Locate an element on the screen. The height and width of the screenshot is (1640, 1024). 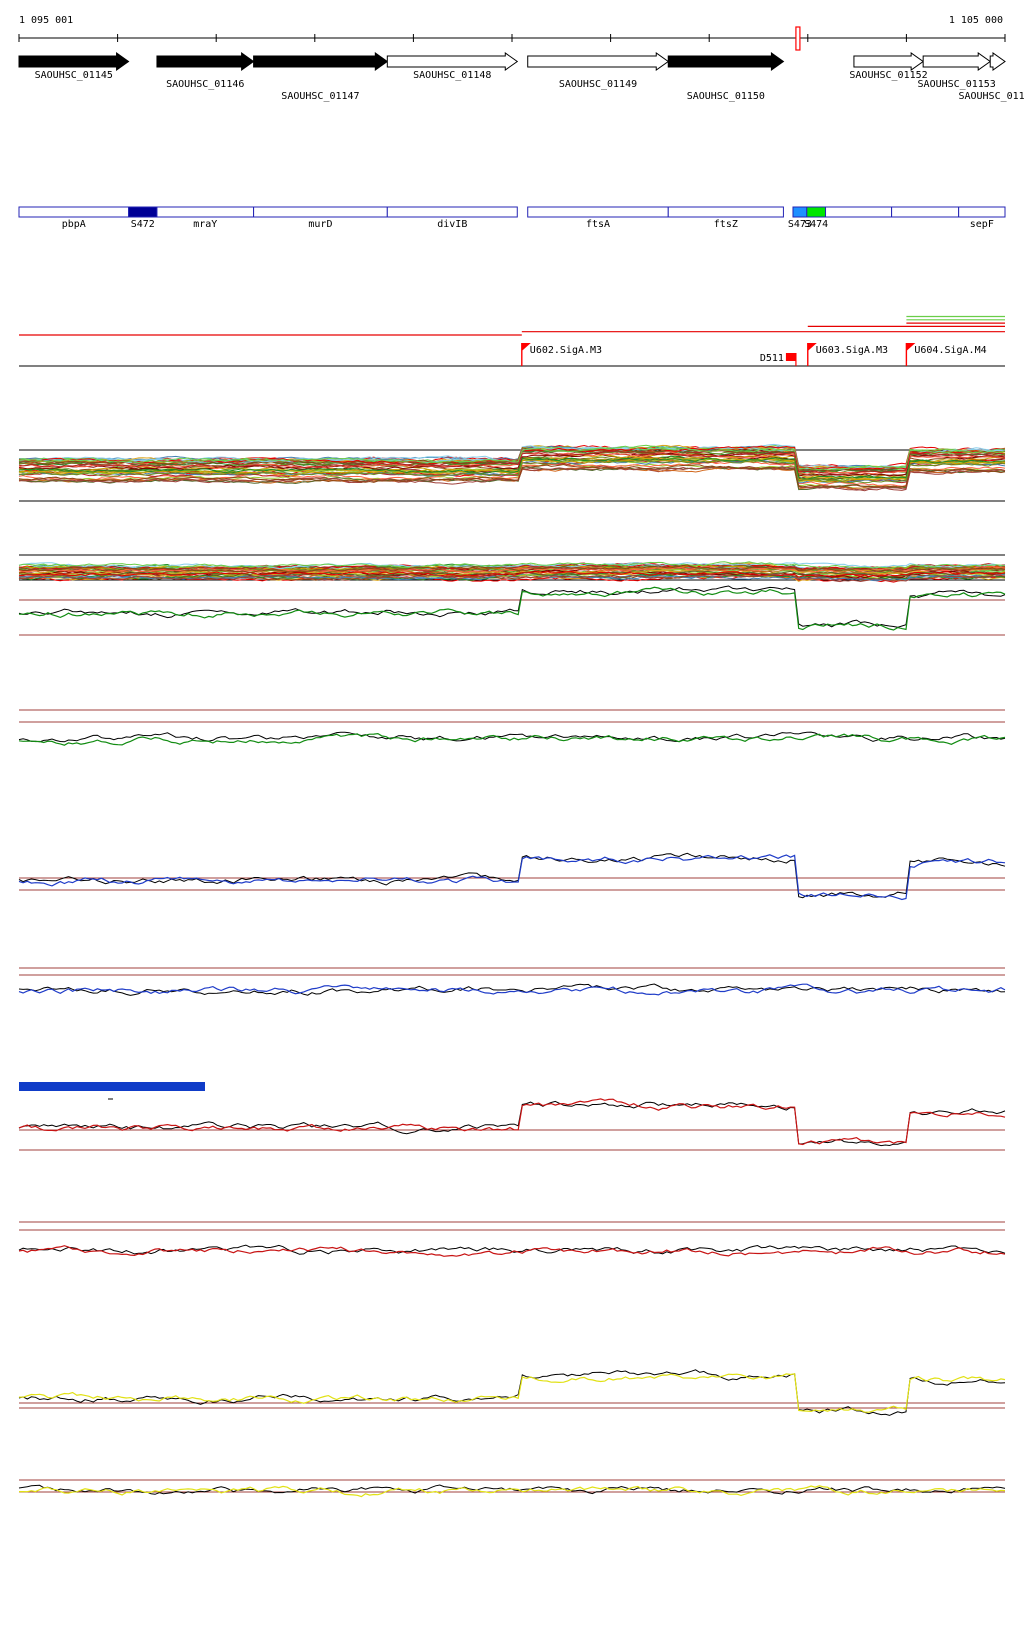
position-marker is located at coordinates (798, 38).